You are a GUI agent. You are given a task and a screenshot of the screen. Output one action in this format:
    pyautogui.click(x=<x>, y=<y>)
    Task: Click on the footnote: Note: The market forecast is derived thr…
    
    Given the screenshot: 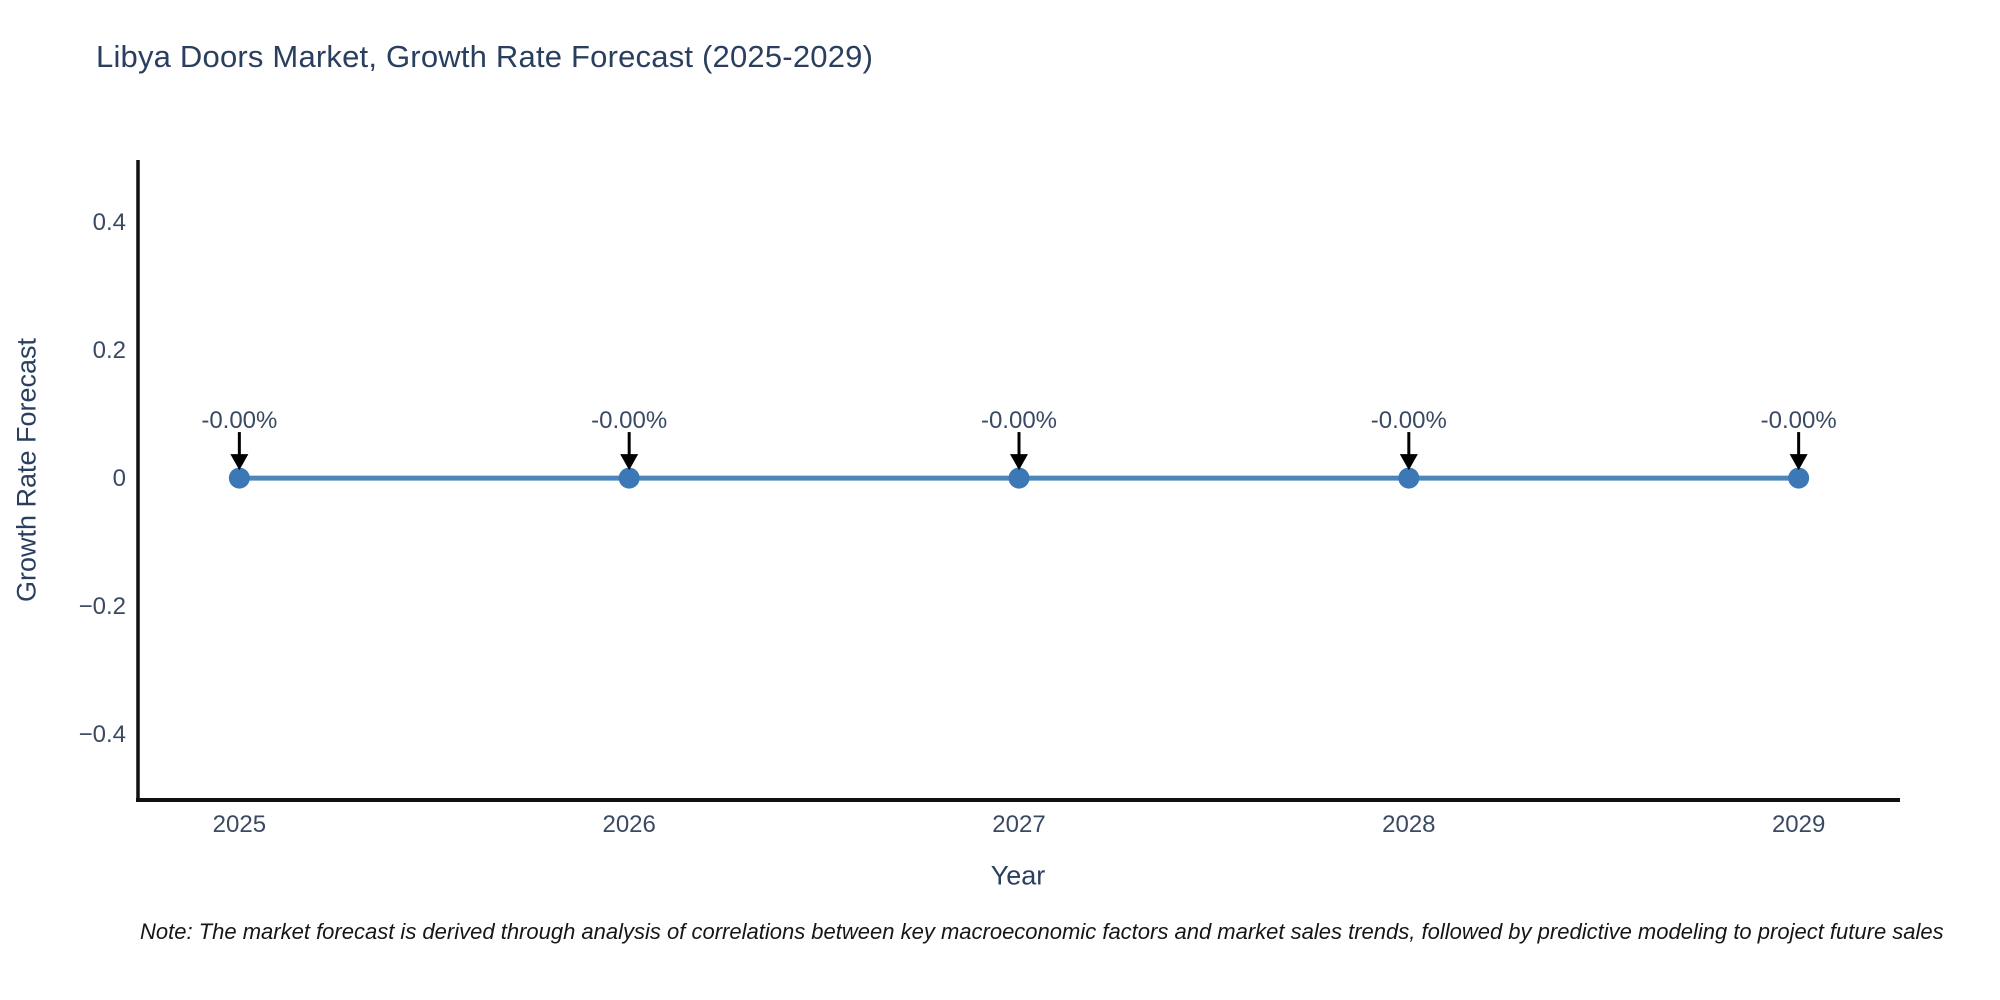 What is the action you would take?
    pyautogui.click(x=1042, y=931)
    